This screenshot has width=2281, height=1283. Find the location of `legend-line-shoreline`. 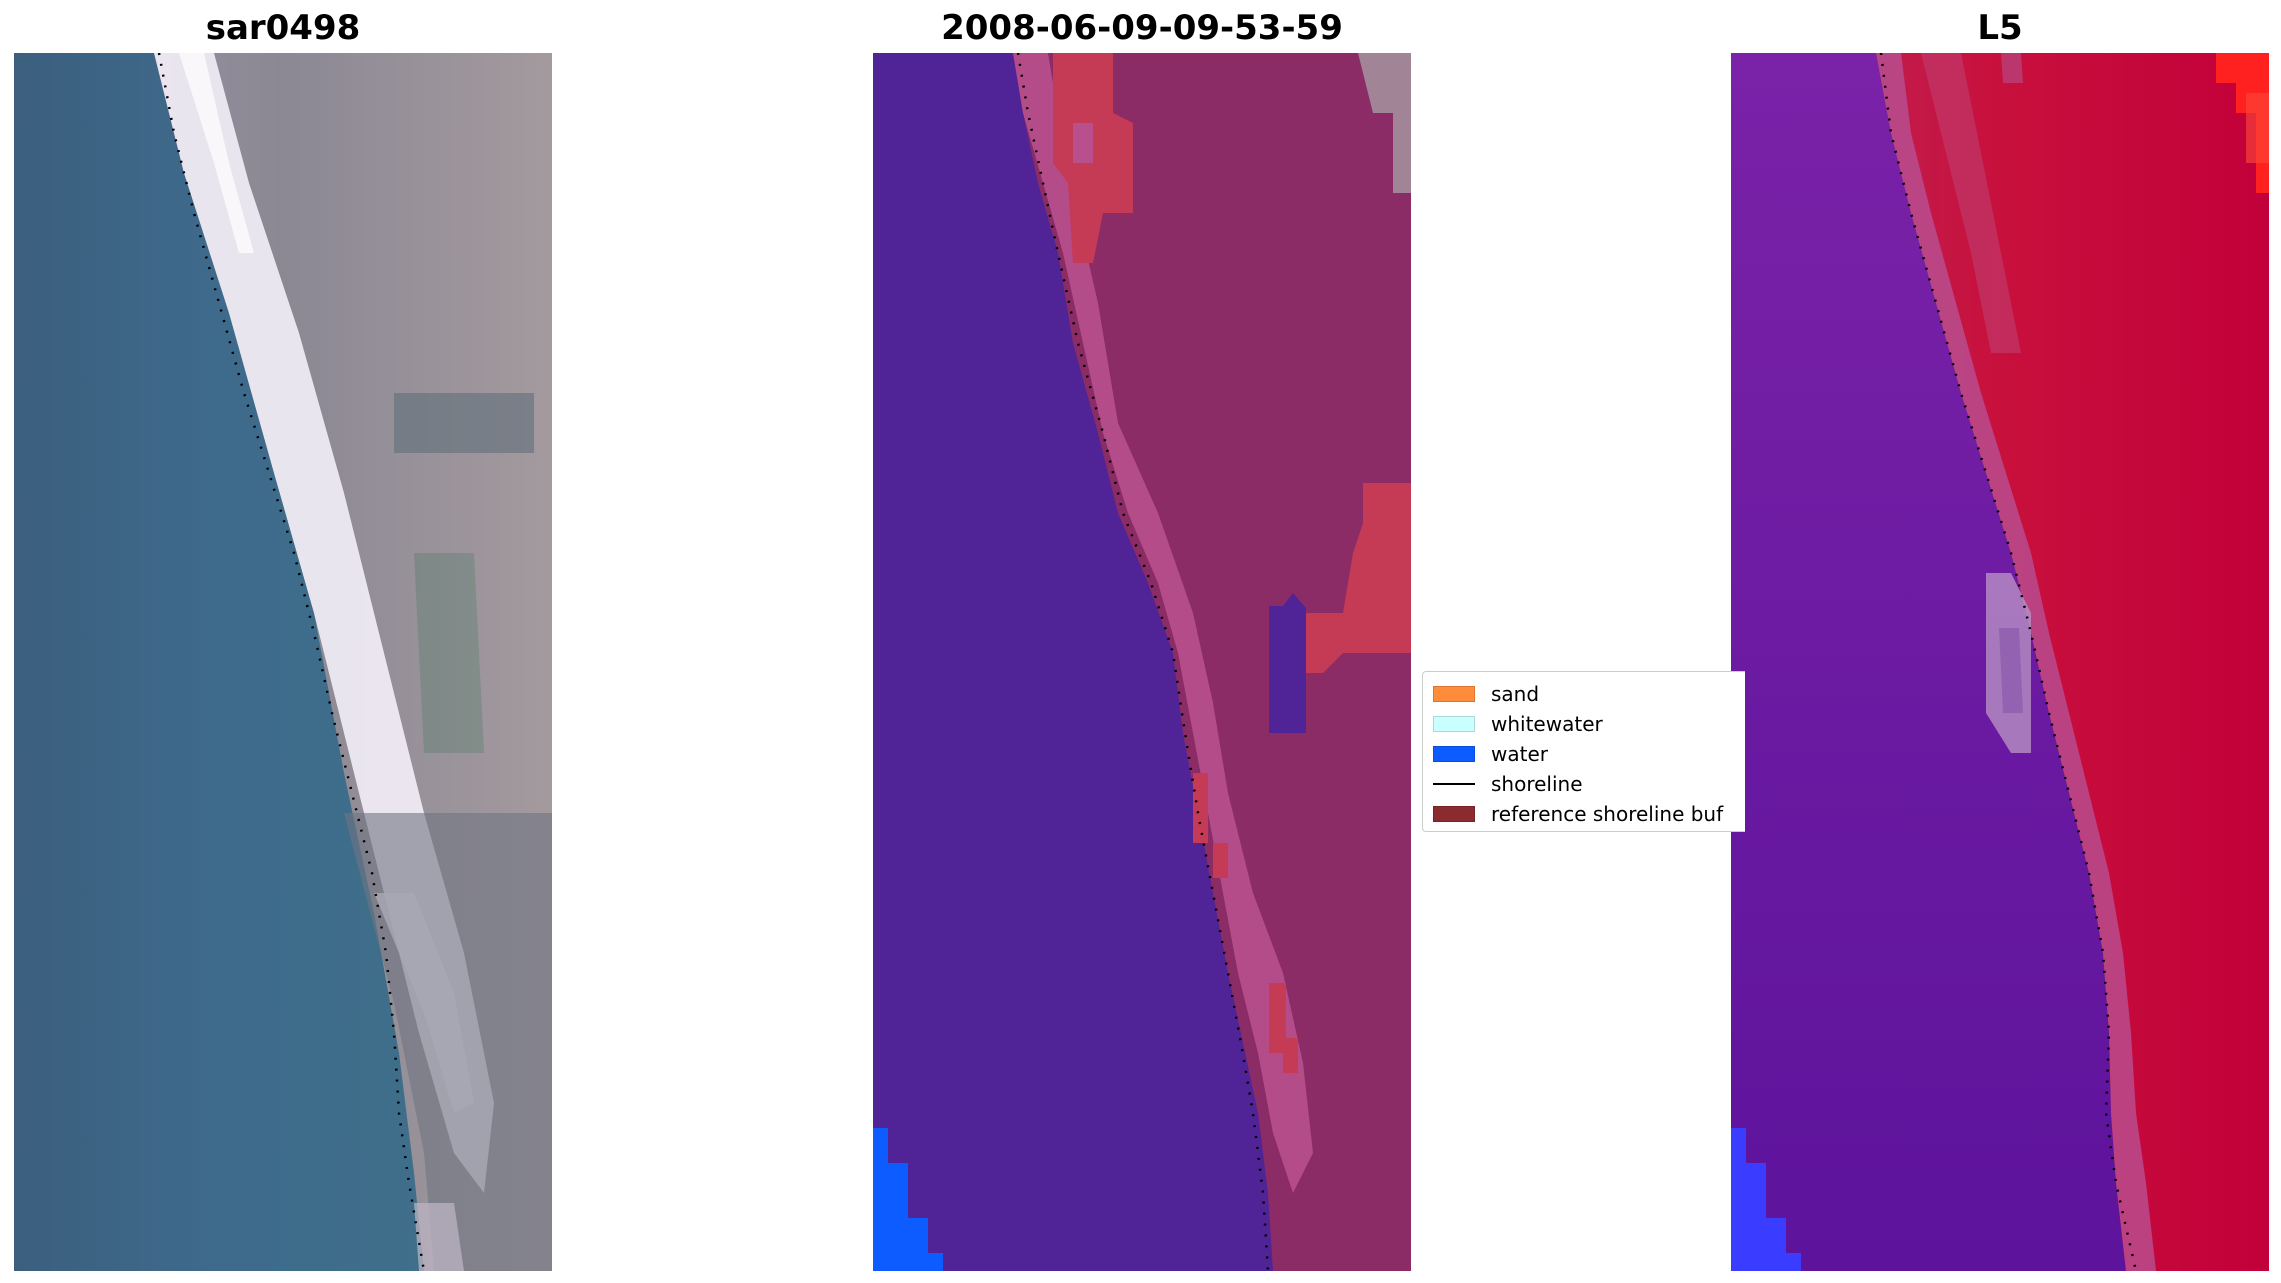

legend-line-shoreline is located at coordinates (1454, 784).